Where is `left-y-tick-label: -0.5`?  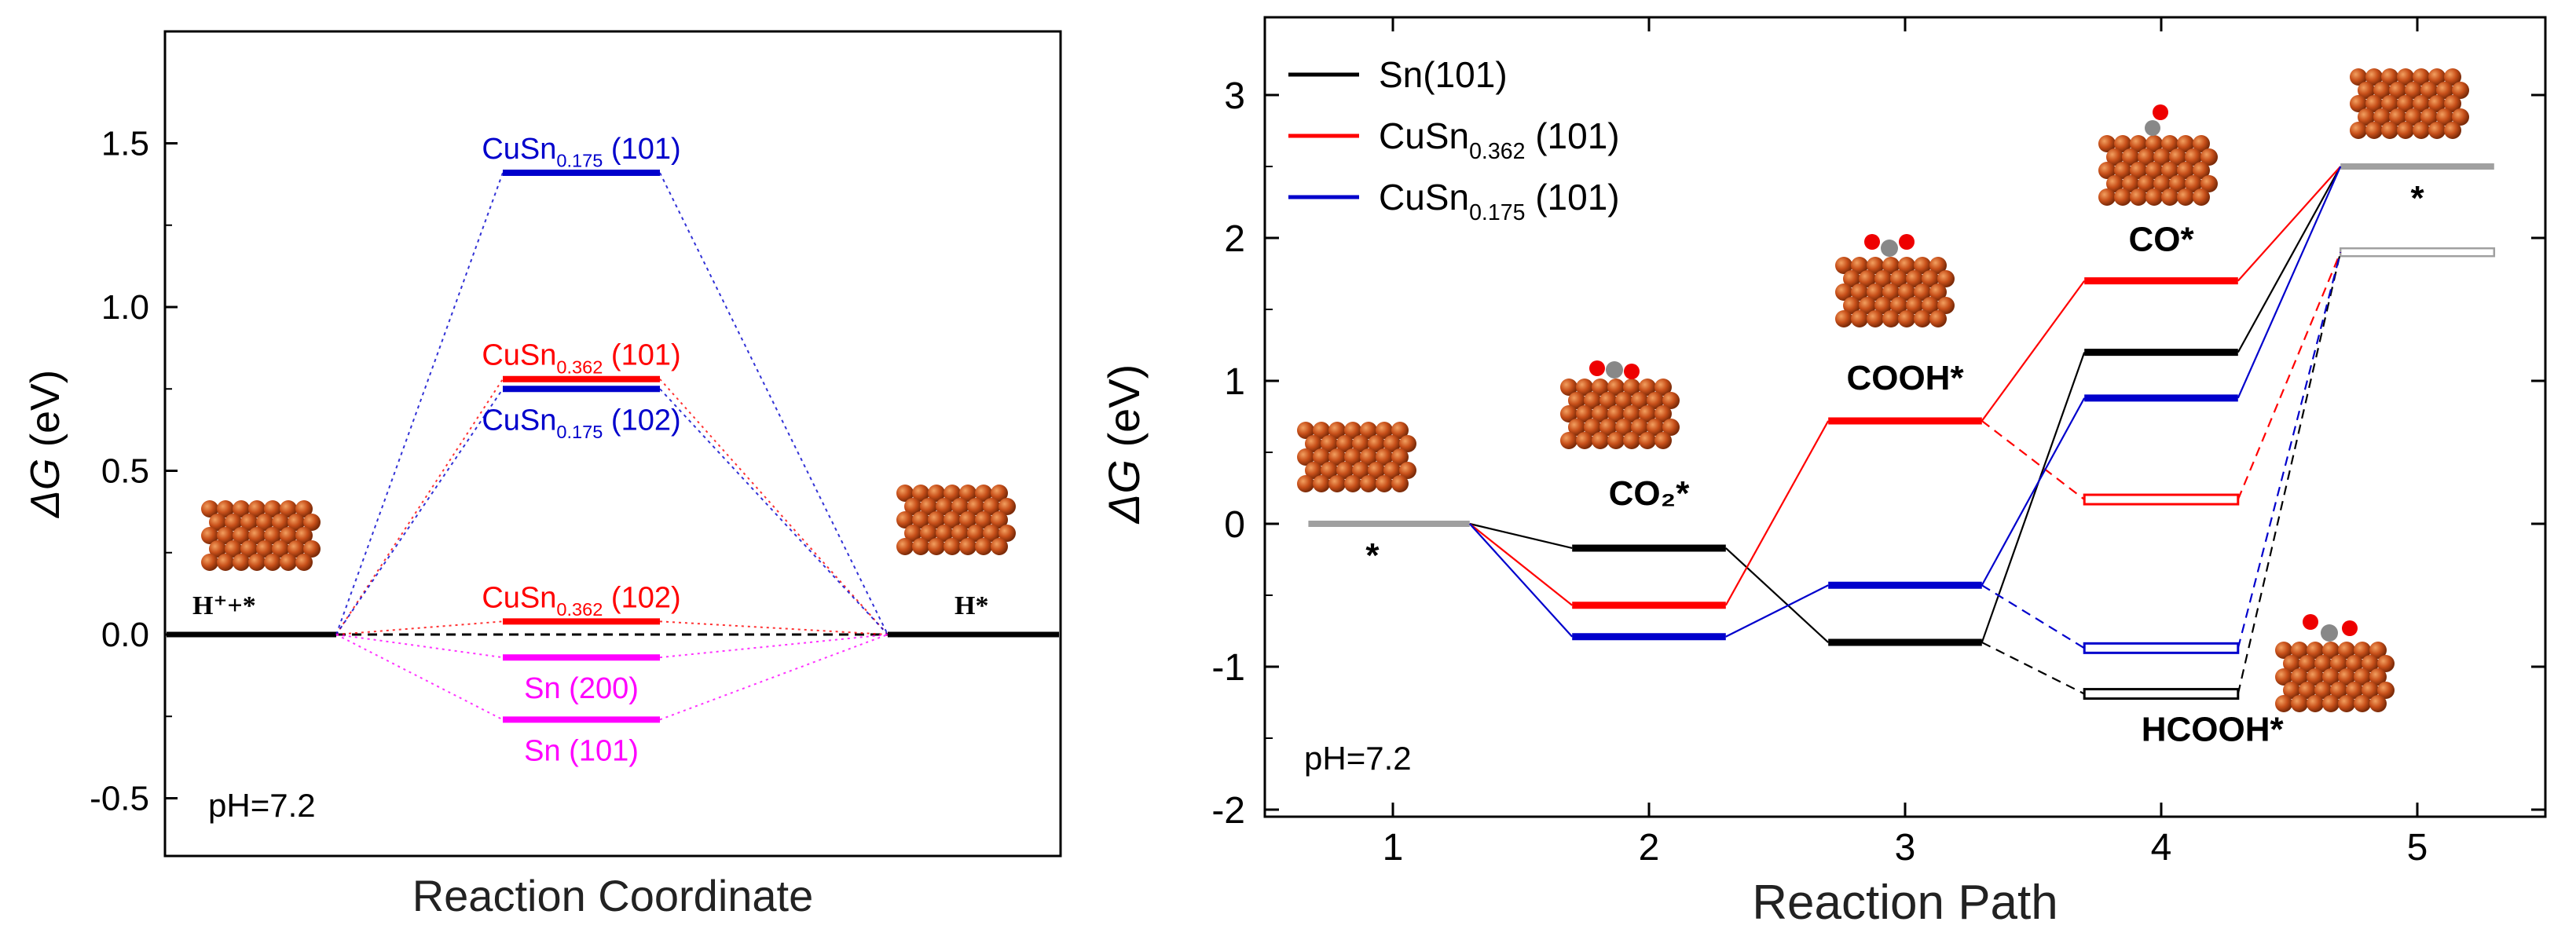 left-y-tick-label: -0.5 is located at coordinates (120, 799).